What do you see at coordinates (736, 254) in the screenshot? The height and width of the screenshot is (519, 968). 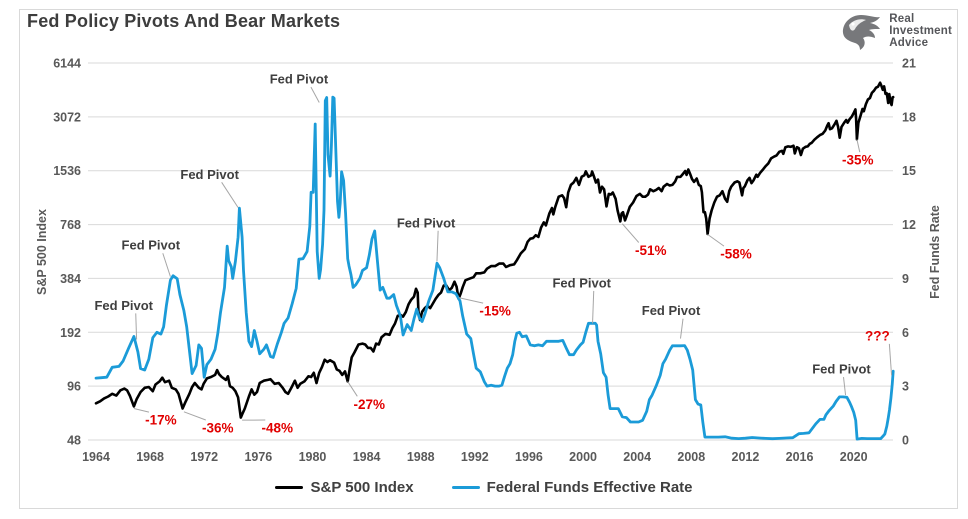 I see `annotation-drawdown: -58%` at bounding box center [736, 254].